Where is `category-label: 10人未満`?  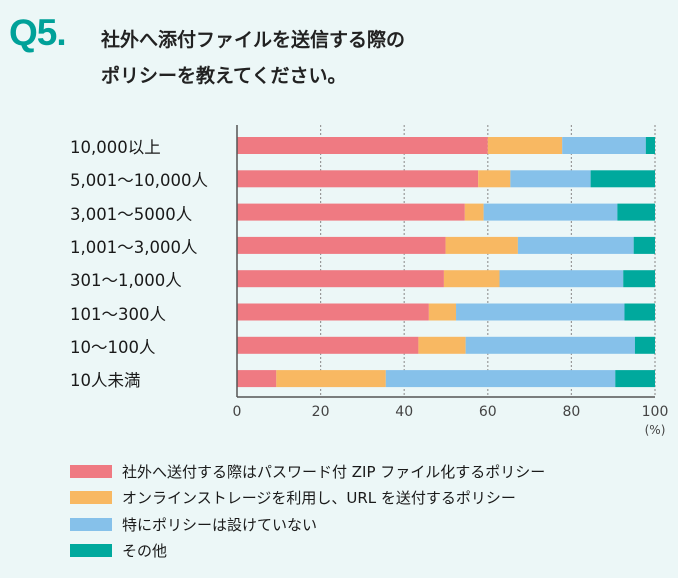
category-label: 10人未満 is located at coordinates (105, 381).